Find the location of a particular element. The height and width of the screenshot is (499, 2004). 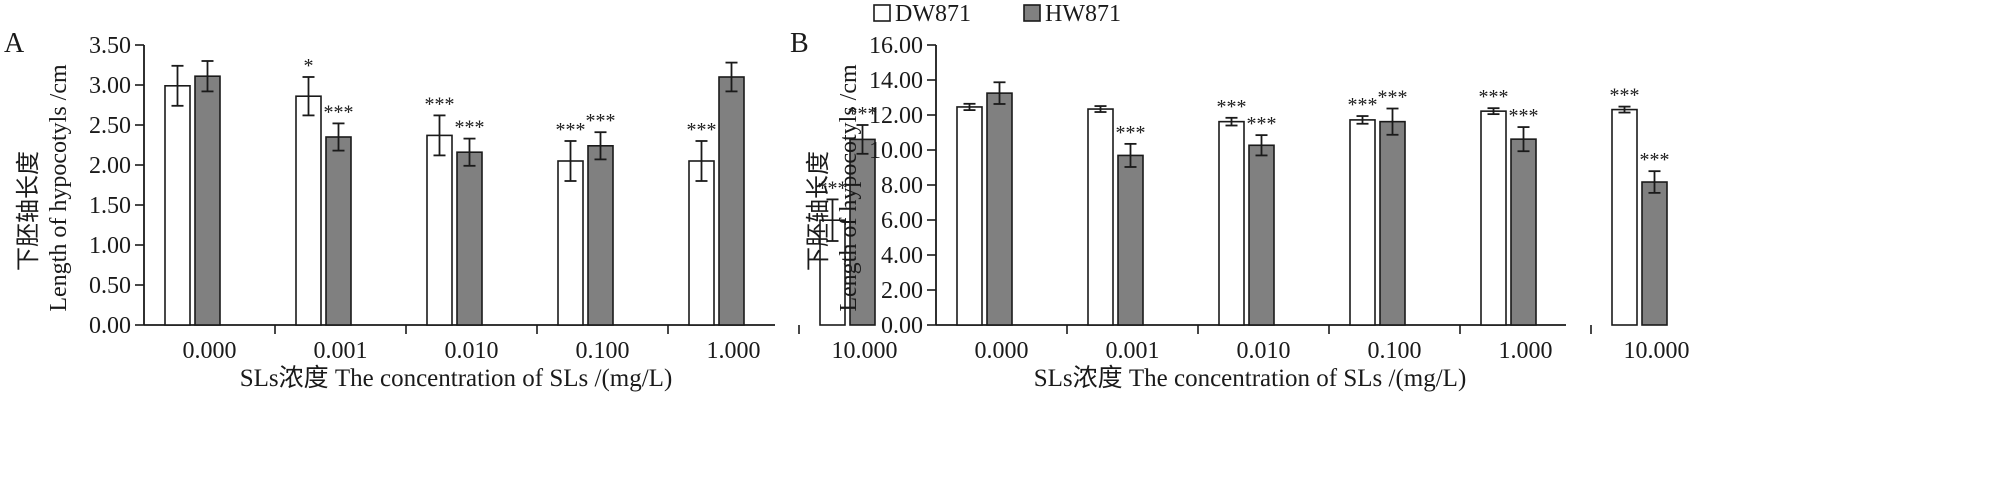

x-tick-label-a: 0.010 is located at coordinates (472, 351).